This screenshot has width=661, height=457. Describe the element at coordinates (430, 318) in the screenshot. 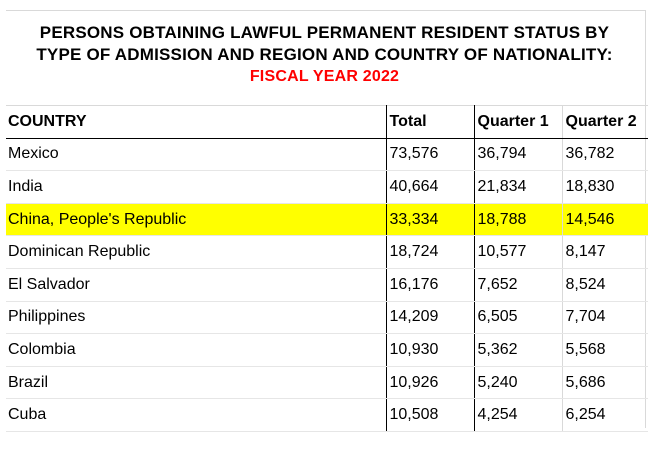

I see `cell-total: 14,209` at that location.